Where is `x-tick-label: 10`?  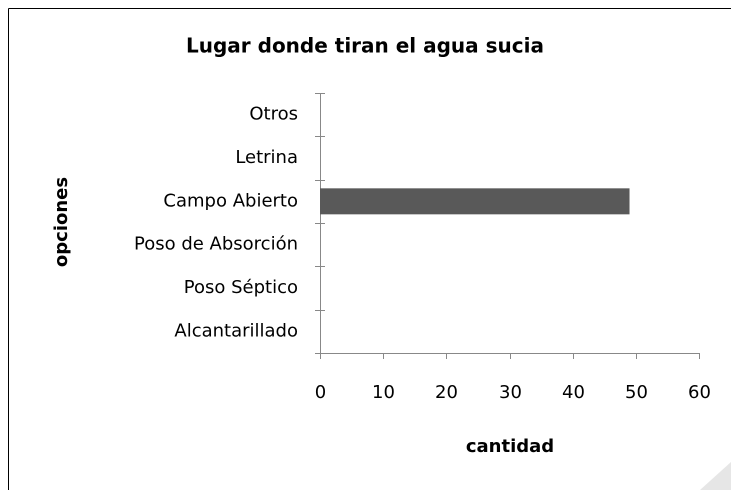
x-tick-label: 10 is located at coordinates (383, 392).